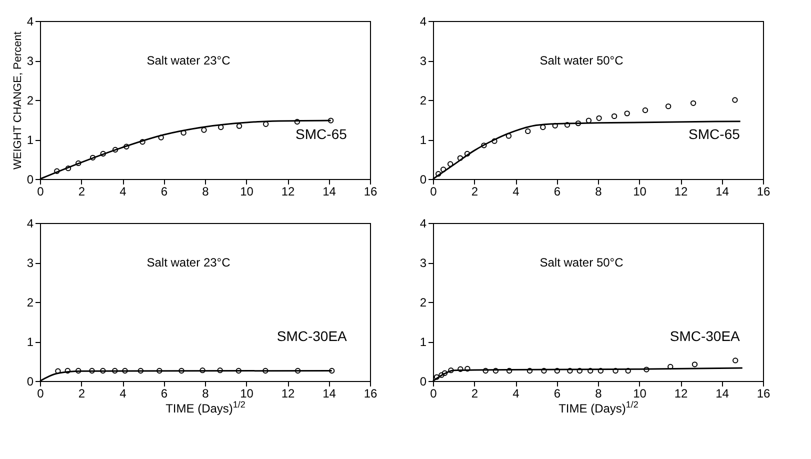 Image resolution: width=811 pixels, height=459 pixels. Describe the element at coordinates (188, 263) in the screenshot. I see `annotation: Salt water 23°C` at that location.